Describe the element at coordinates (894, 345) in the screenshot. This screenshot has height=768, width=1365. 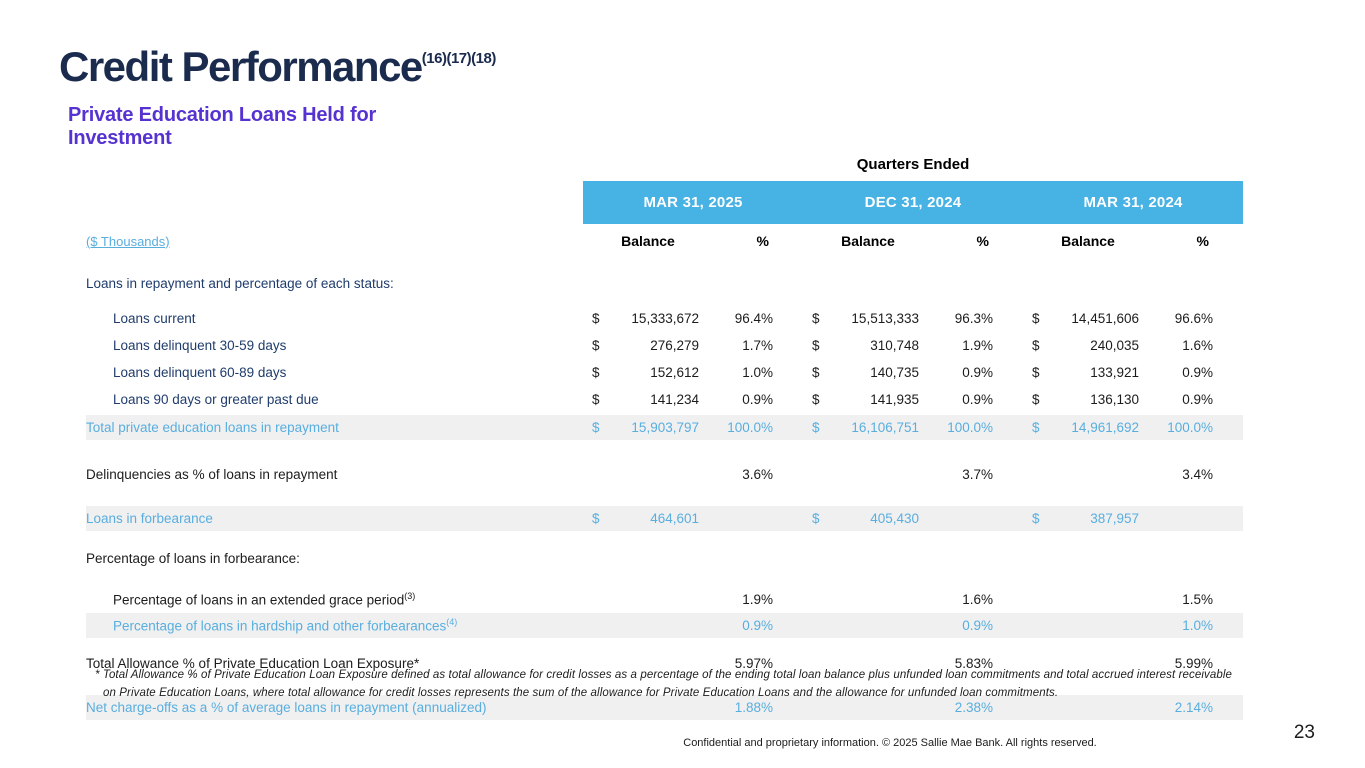
I see `balance-value: 310,748` at that location.